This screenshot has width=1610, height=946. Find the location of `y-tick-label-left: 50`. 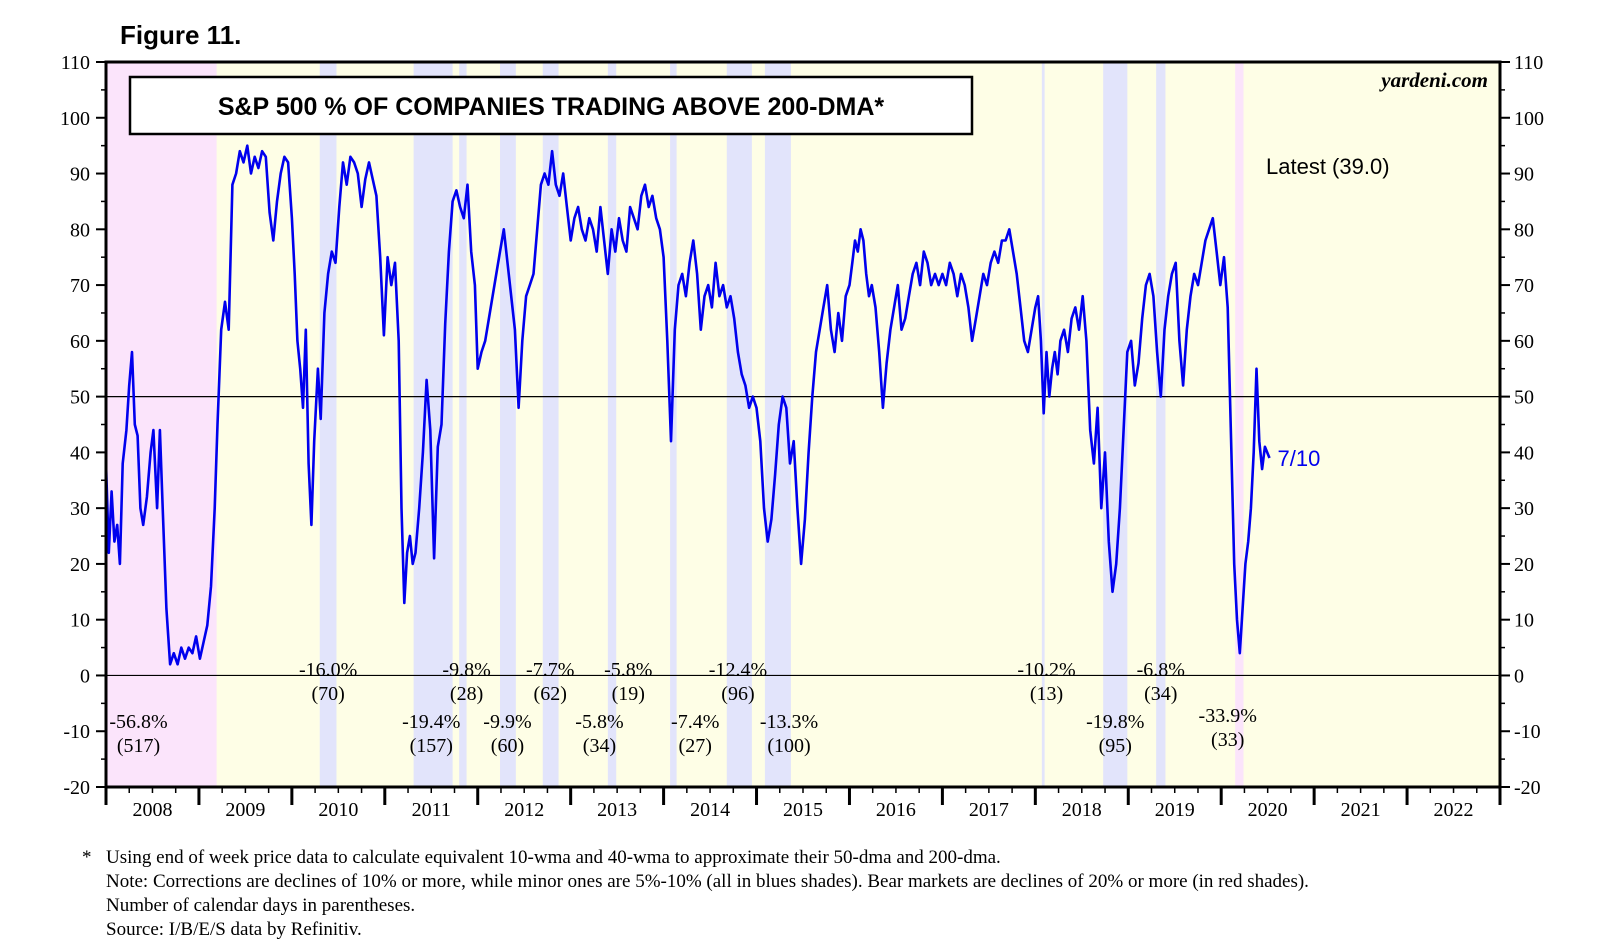

y-tick-label-left: 50 is located at coordinates (80, 398).